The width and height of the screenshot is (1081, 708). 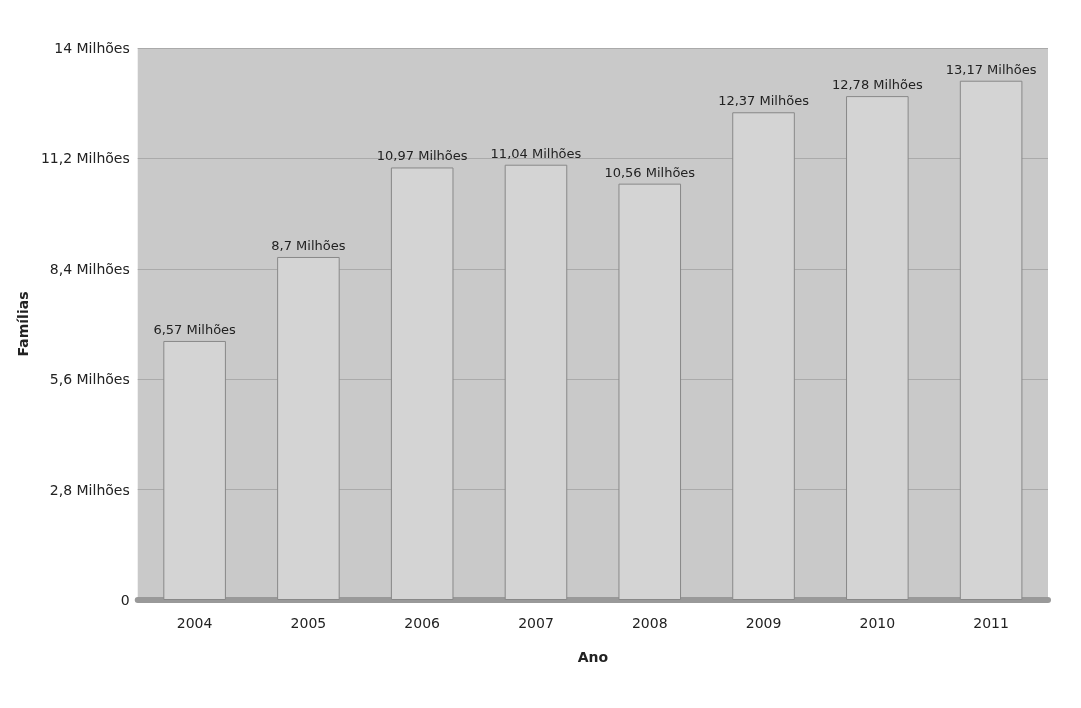 What do you see at coordinates (536, 623) in the screenshot?
I see `x-tick-label: 2007` at bounding box center [536, 623].